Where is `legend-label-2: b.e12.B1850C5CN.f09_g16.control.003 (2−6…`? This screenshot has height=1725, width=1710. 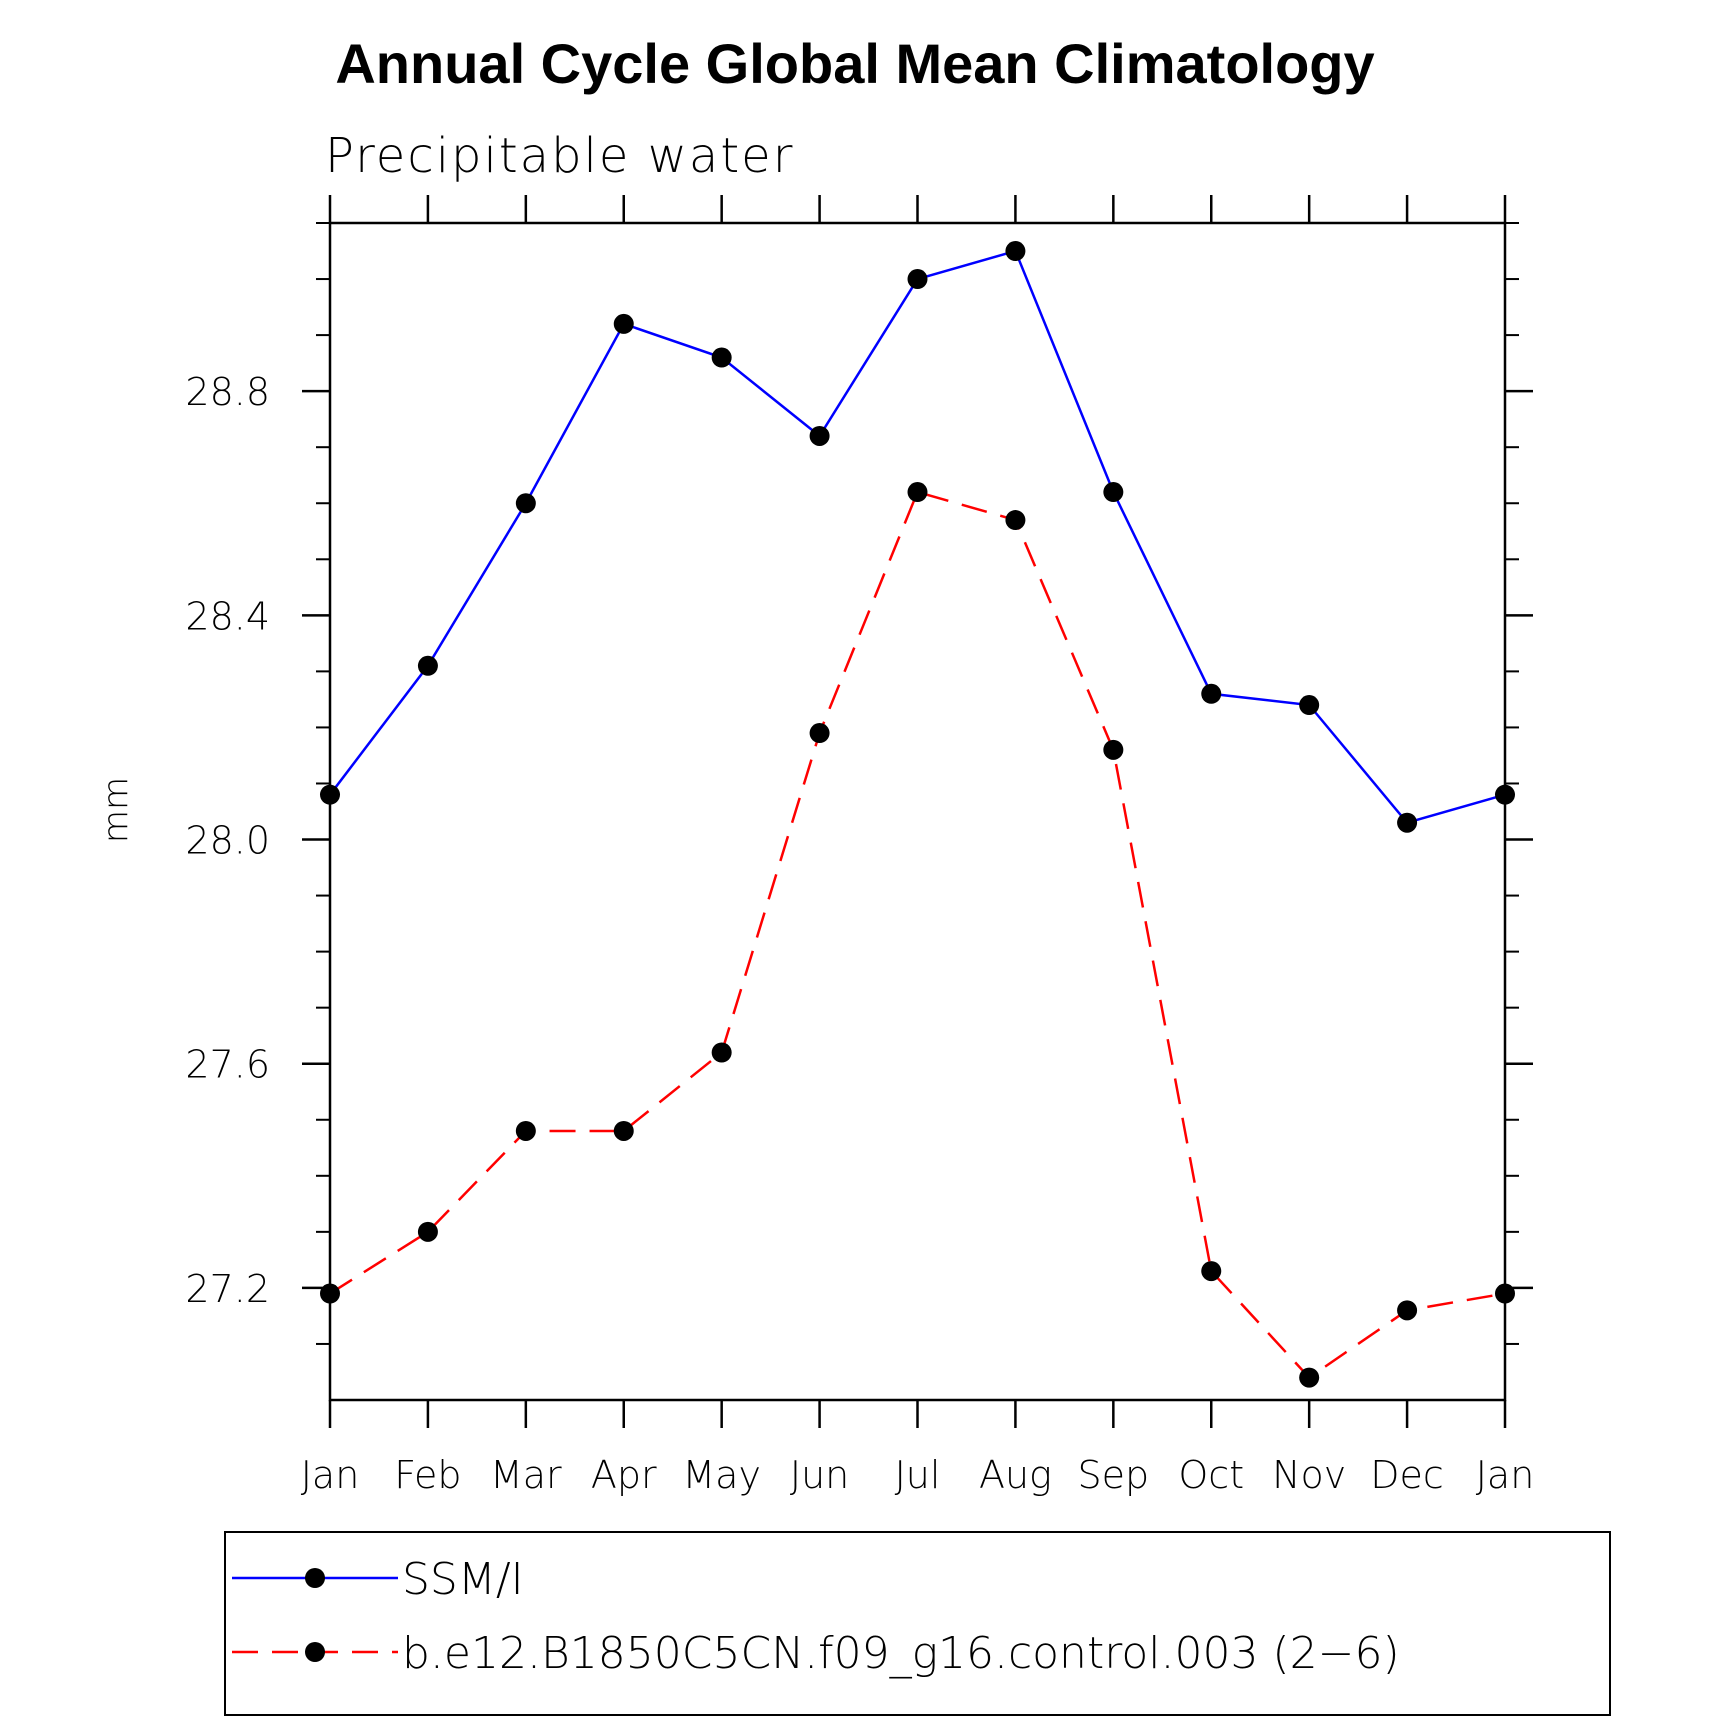
legend-label-2: b.e12.B1850C5CN.f09_g16.control.003 (2−6… is located at coordinates (901, 1653).